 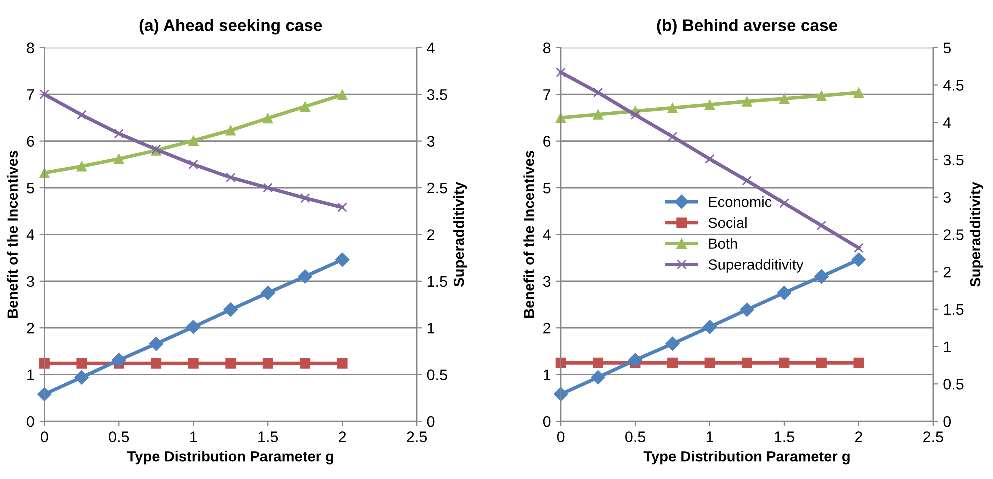 I want to click on legend-label: Both, so click(x=723, y=244).